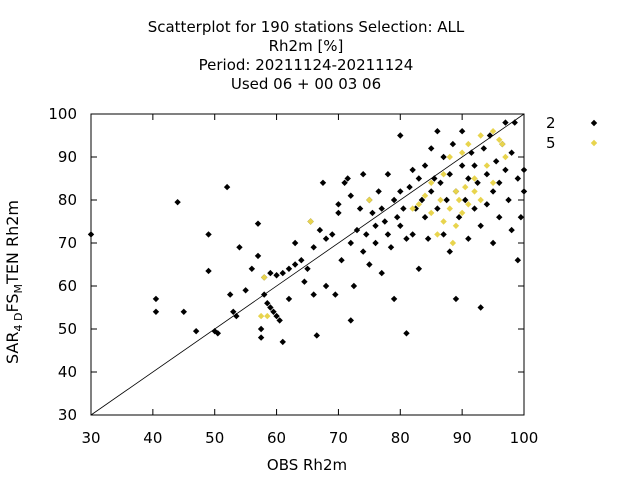  What do you see at coordinates (67, 200) in the screenshot?
I see `y-tick-label: 80` at bounding box center [67, 200].